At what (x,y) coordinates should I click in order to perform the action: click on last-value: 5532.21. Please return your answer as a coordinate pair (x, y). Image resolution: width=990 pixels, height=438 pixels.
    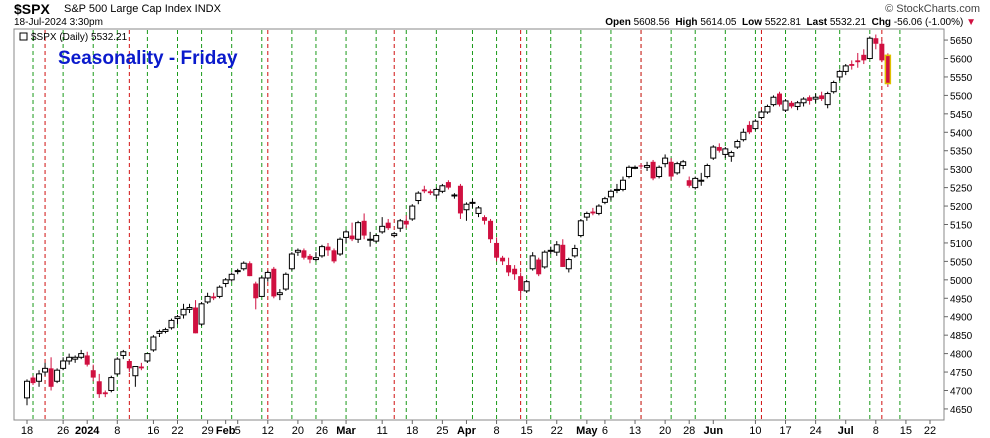
    Looking at the image, I should click on (848, 22).